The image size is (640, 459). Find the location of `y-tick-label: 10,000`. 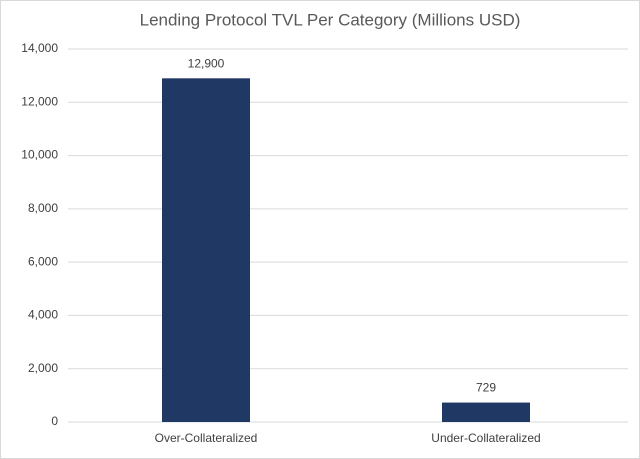

y-tick-label: 10,000 is located at coordinates (39, 155).